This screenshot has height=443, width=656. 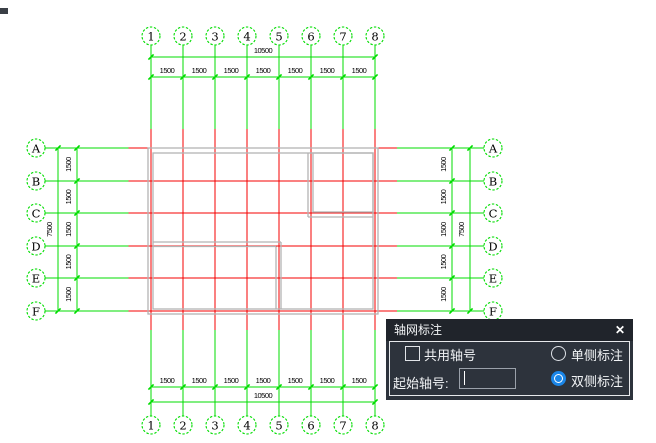 I want to click on axis-number-bottom-label: 4, so click(x=246, y=426).